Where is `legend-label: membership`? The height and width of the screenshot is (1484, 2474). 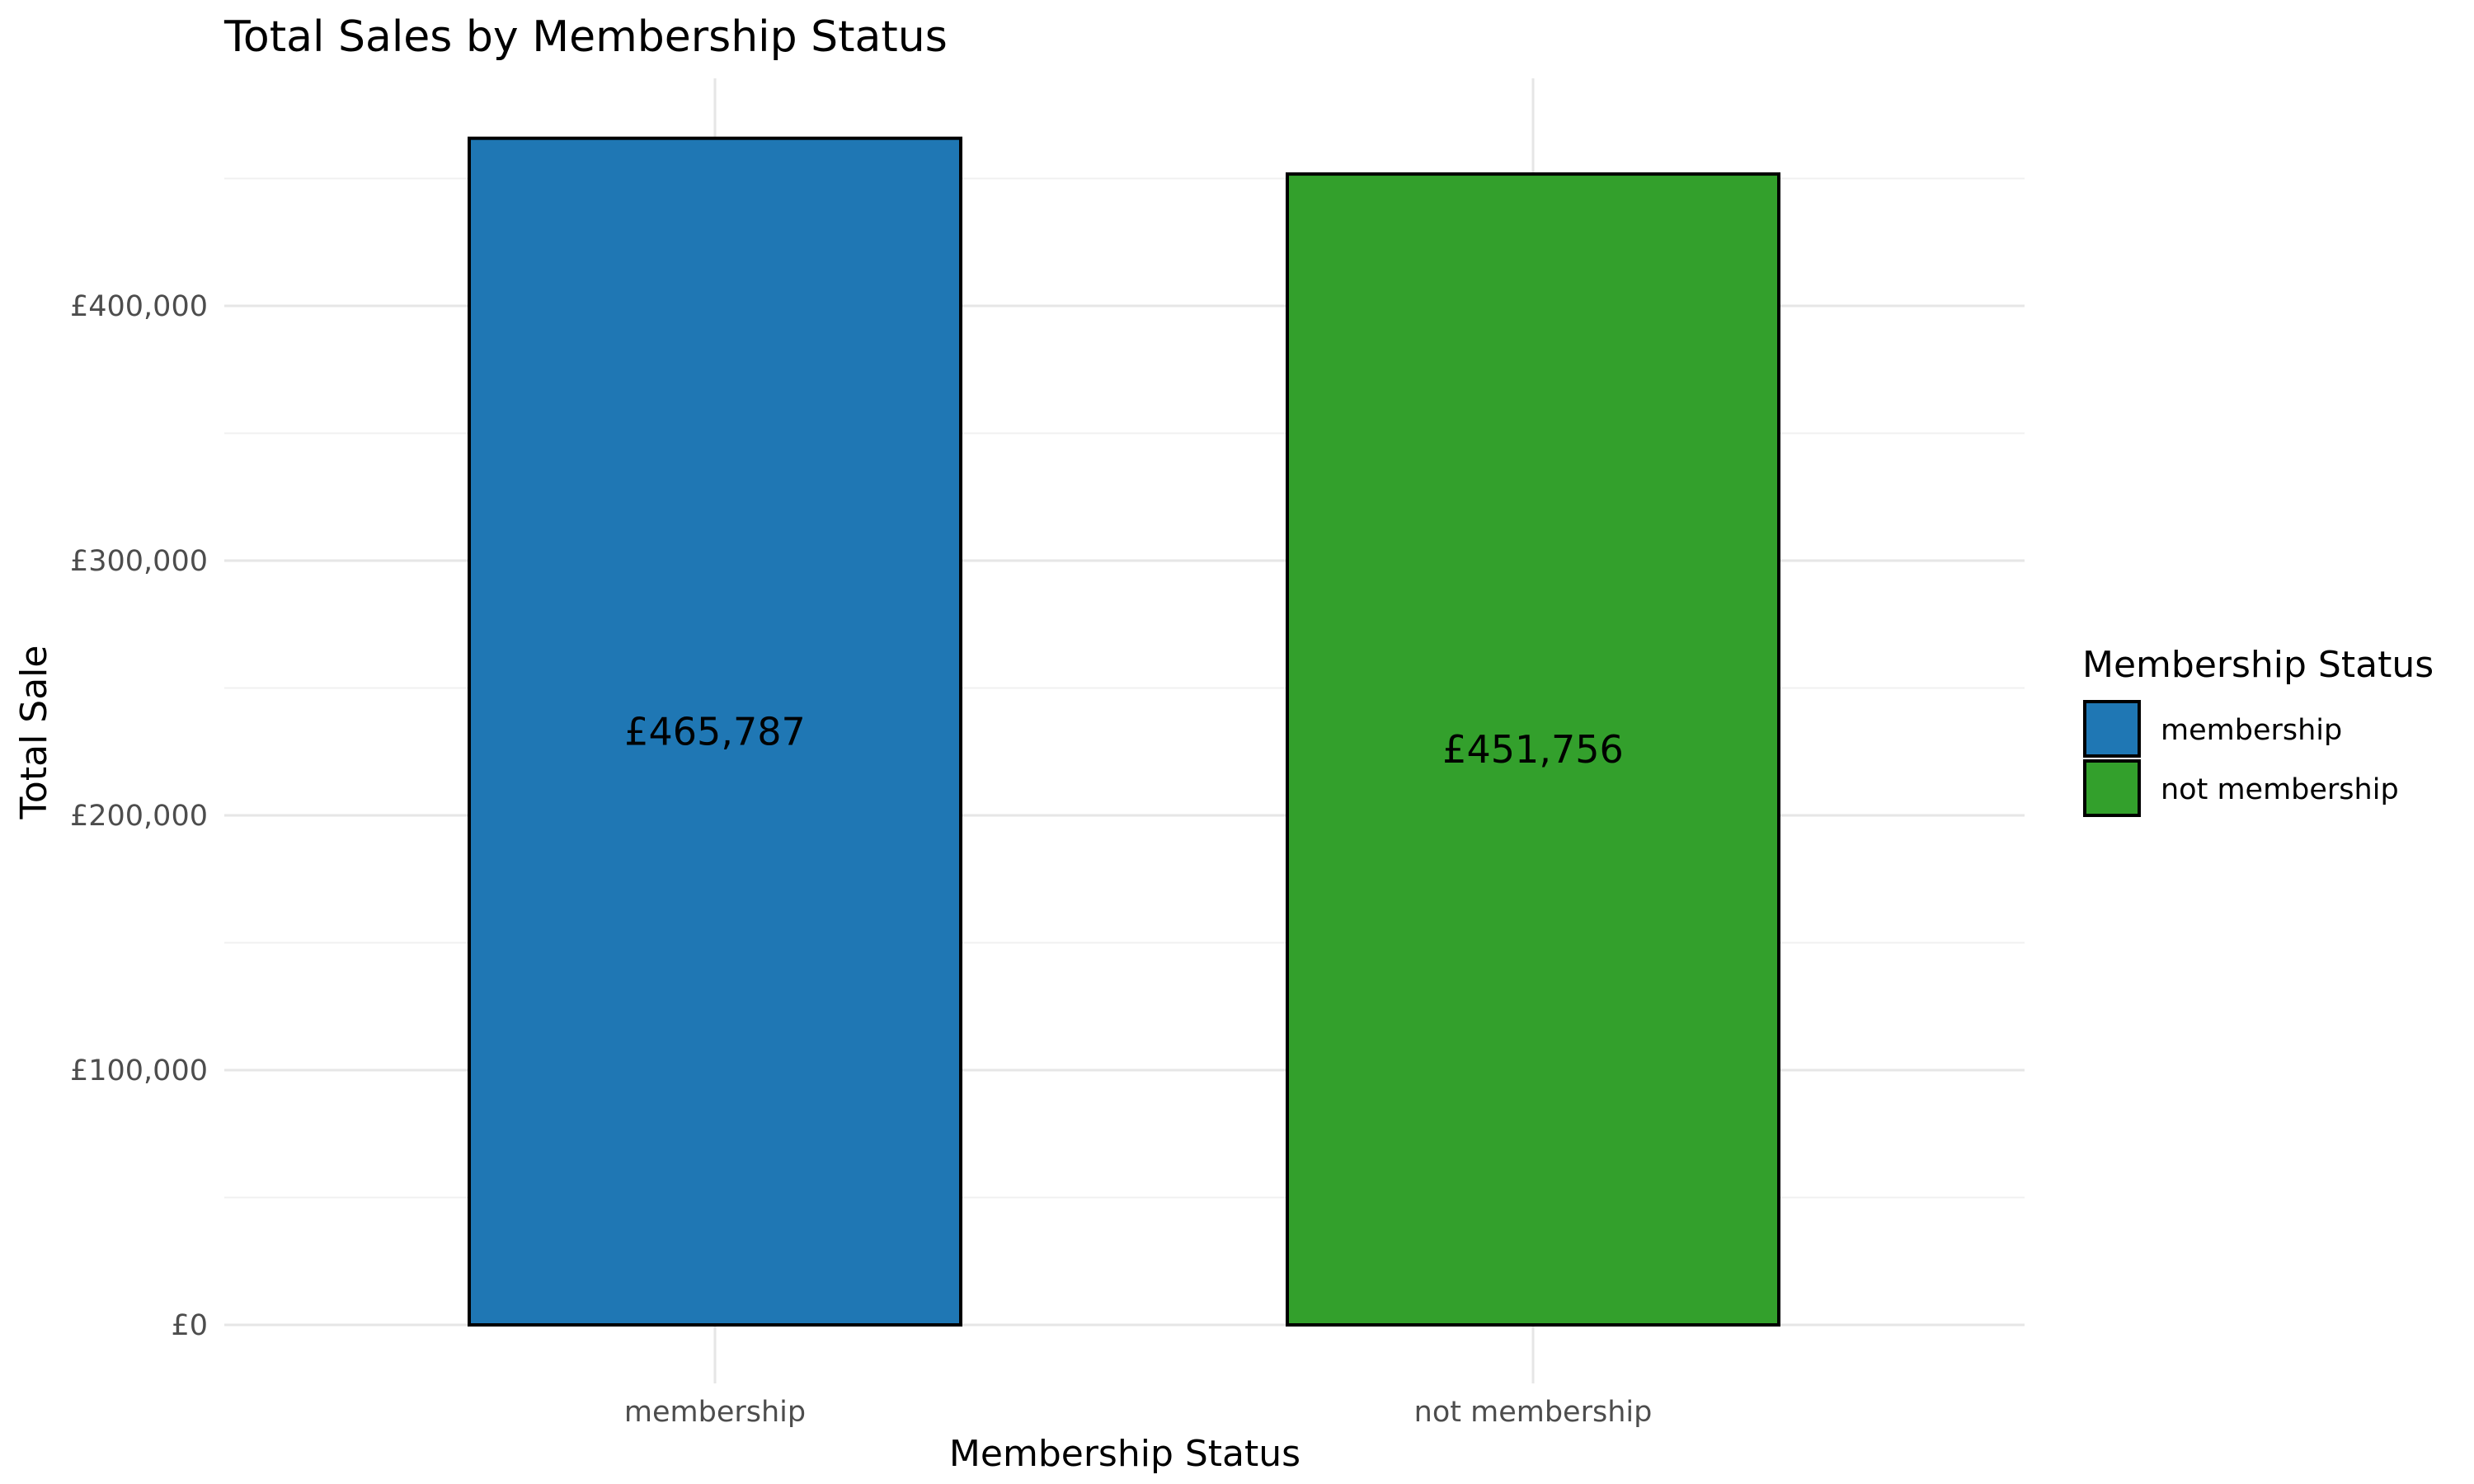
legend-label: membership is located at coordinates (2251, 730).